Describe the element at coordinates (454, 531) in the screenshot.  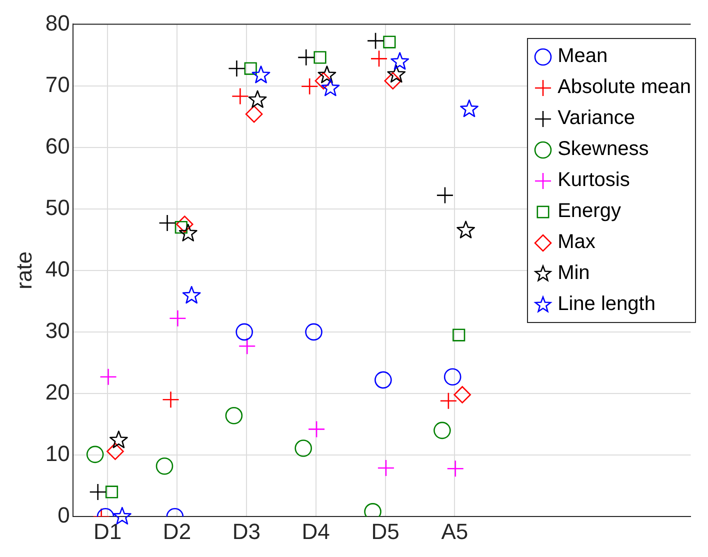
I see `x-tick-label: A5` at that location.